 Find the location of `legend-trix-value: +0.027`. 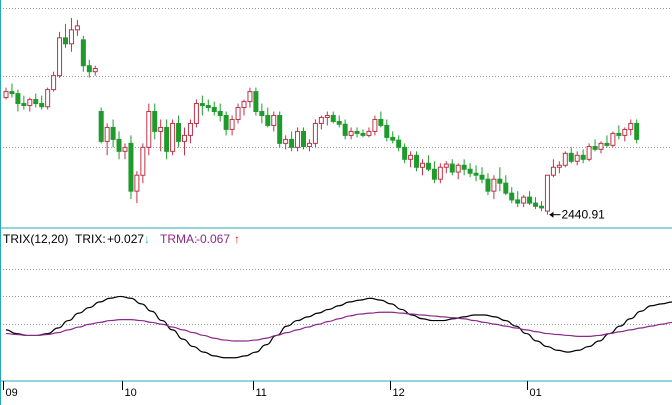

legend-trix-value: +0.027 is located at coordinates (125, 239).